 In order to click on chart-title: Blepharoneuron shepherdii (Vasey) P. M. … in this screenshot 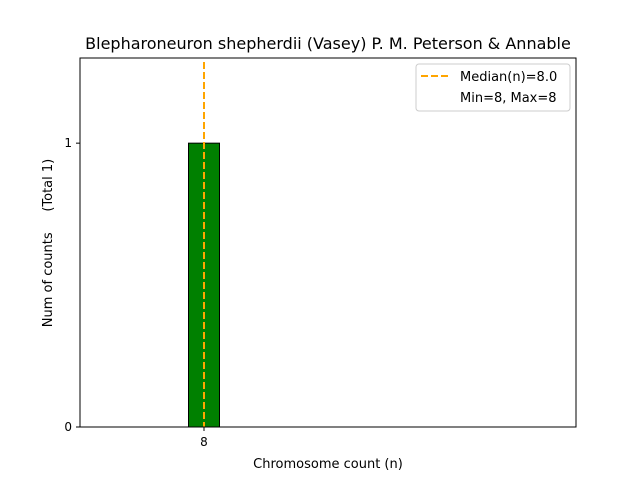, I will do `click(328, 43)`.